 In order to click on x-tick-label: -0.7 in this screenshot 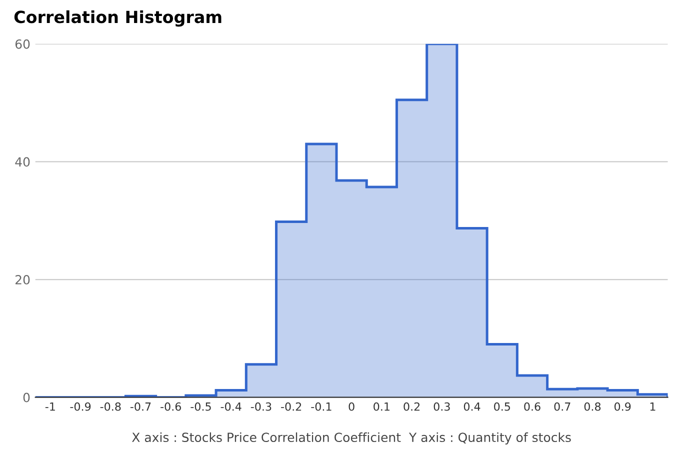, I will do `click(140, 406)`.